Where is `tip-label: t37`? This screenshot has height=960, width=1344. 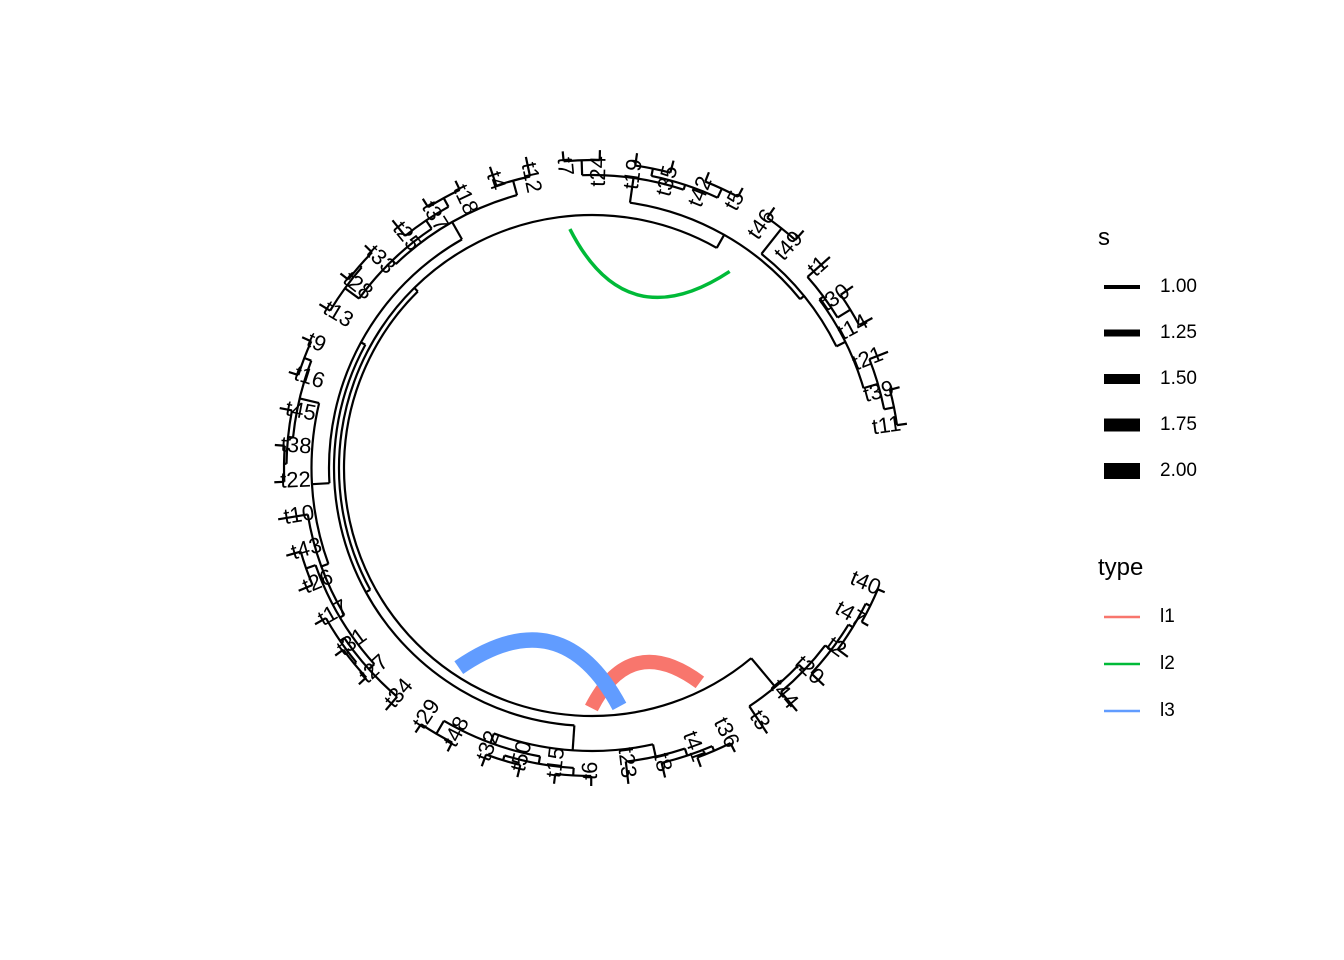 tip-label: t37 is located at coordinates (435, 215).